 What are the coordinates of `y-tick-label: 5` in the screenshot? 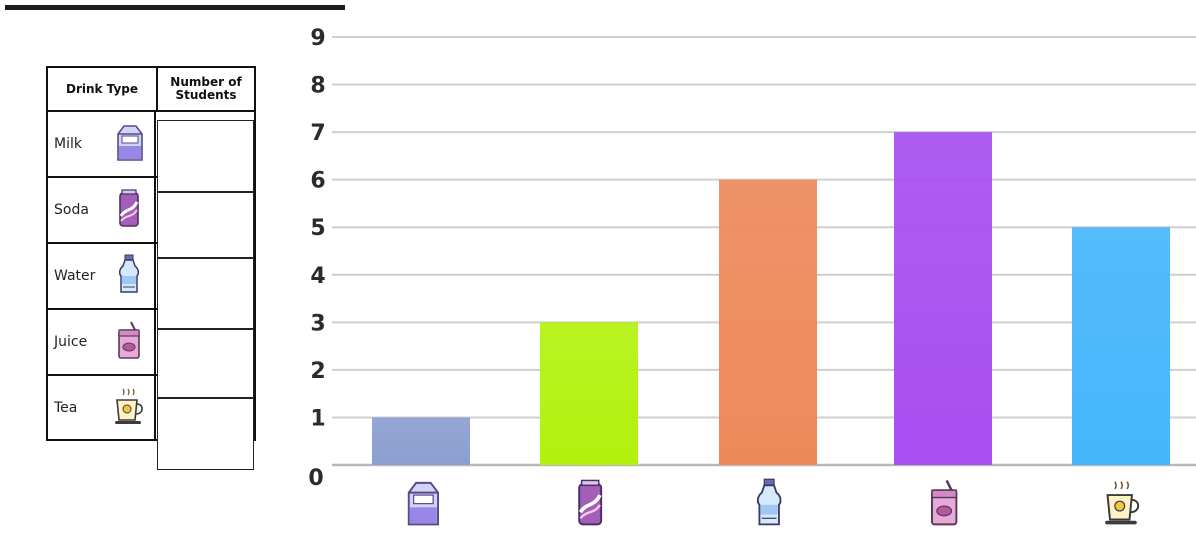 It's located at (317, 228).